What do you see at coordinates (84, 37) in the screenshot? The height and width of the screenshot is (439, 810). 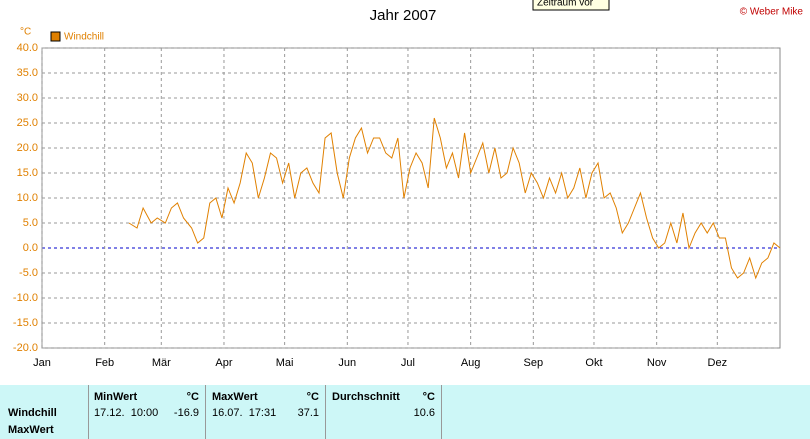 I see `legend-label: Windchill` at bounding box center [84, 37].